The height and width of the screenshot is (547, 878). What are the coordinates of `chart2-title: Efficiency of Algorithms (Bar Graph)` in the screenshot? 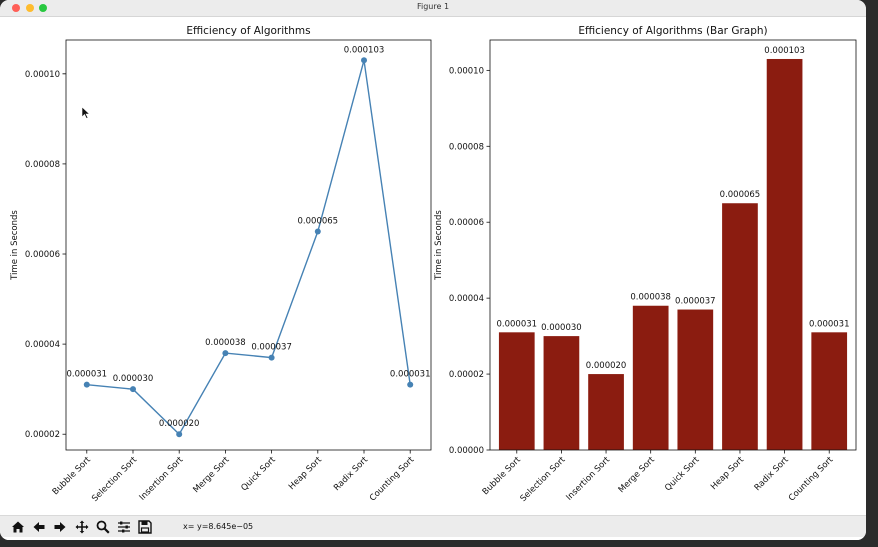 It's located at (672, 31).